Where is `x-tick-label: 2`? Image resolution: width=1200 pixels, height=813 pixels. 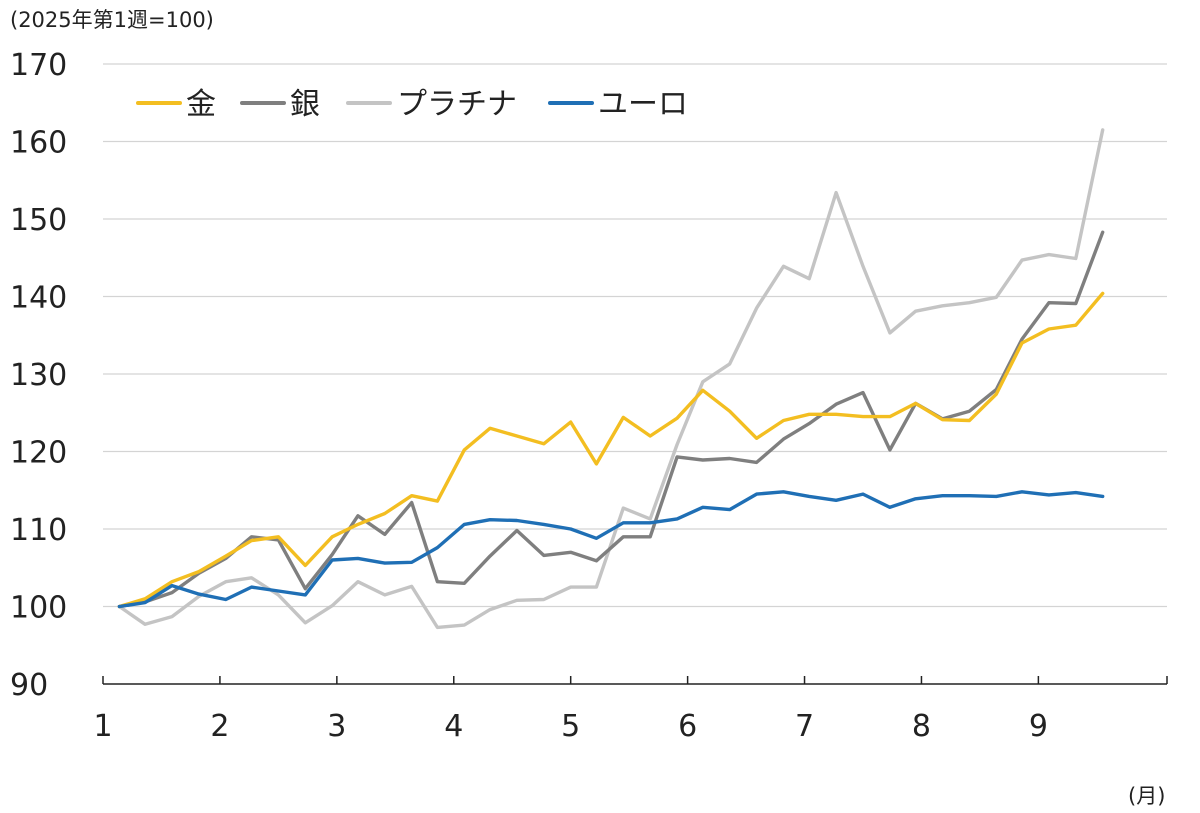 x-tick-label: 2 is located at coordinates (219, 726).